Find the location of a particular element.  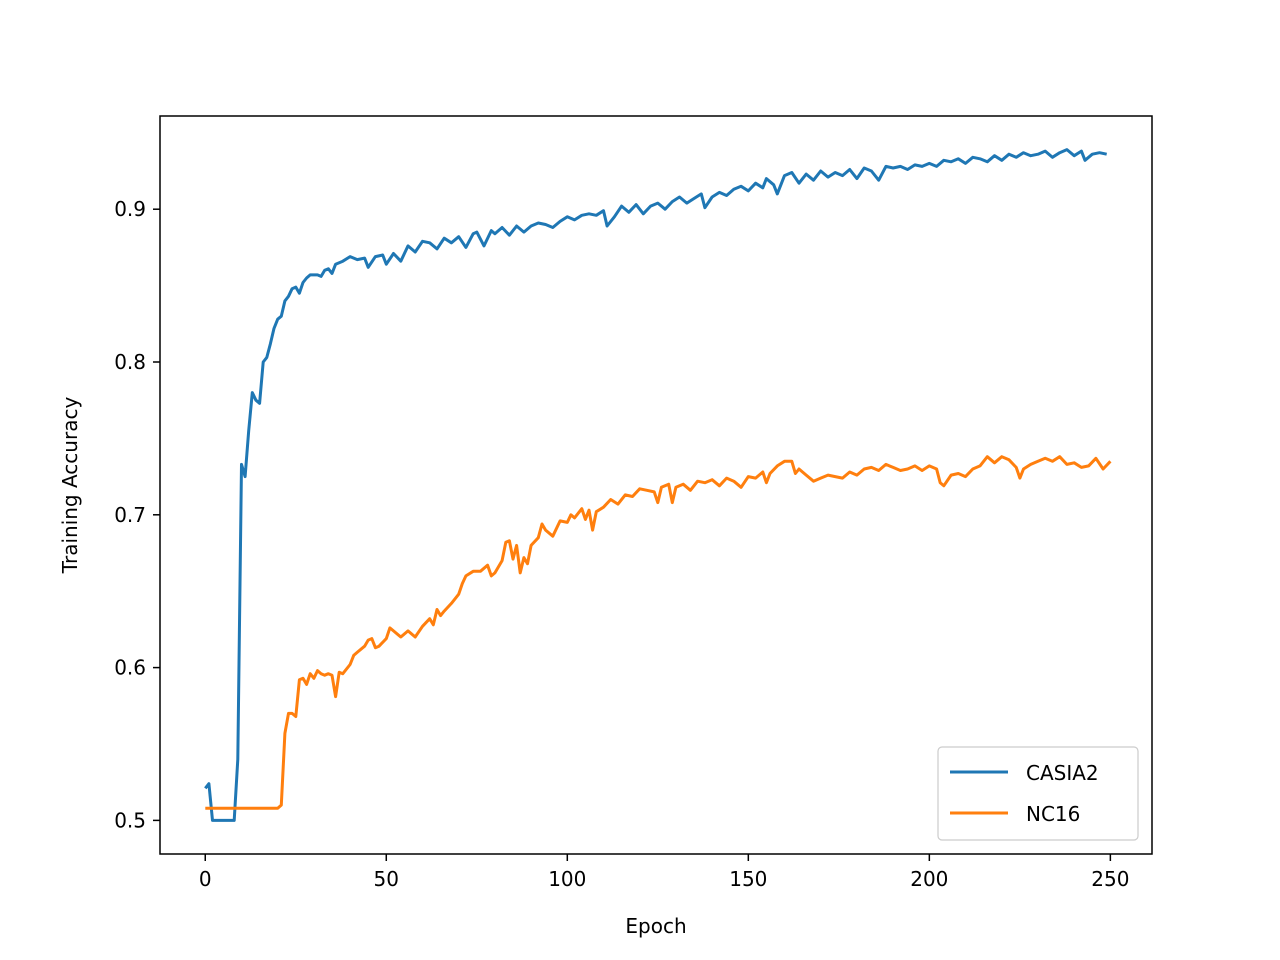

x-tick-label: 200 is located at coordinates (929, 879).